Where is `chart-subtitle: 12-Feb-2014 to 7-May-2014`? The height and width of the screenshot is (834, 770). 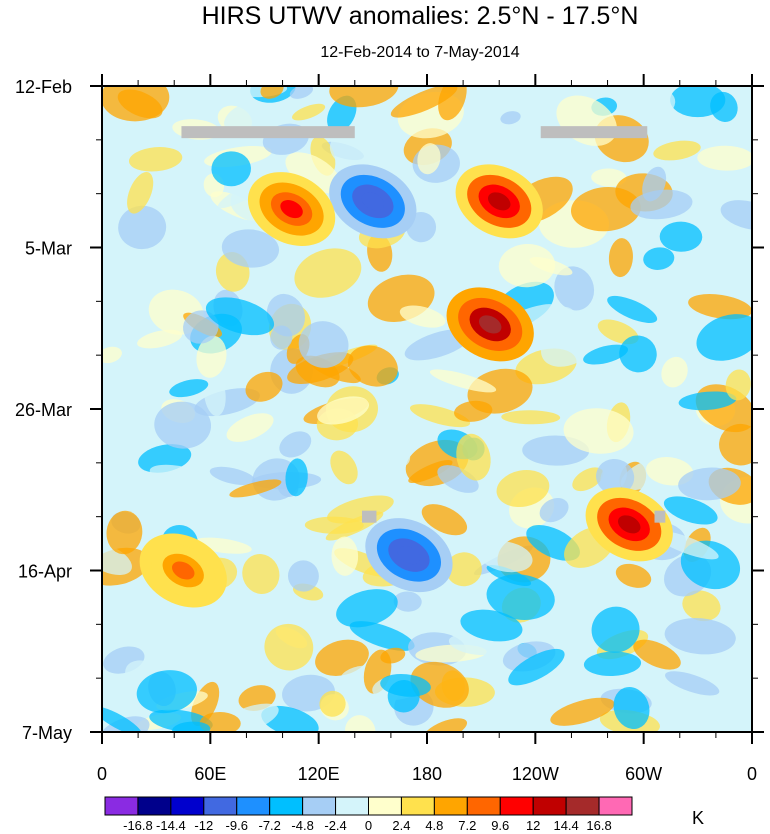
chart-subtitle: 12-Feb-2014 to 7-May-2014 is located at coordinates (419, 52).